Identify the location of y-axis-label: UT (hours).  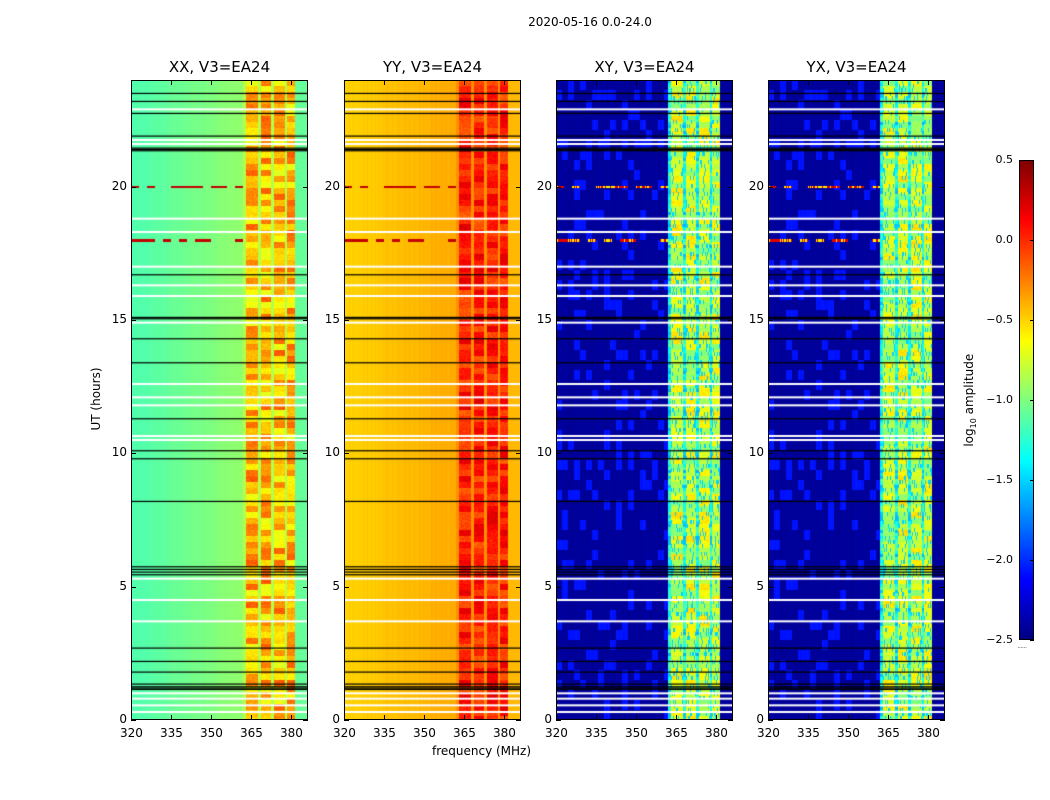
(96, 399).